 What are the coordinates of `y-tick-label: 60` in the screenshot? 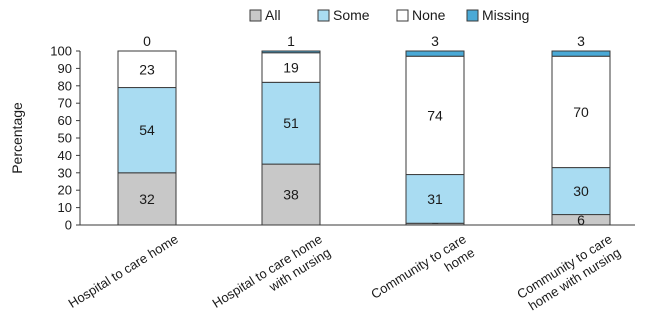 It's located at (65, 120).